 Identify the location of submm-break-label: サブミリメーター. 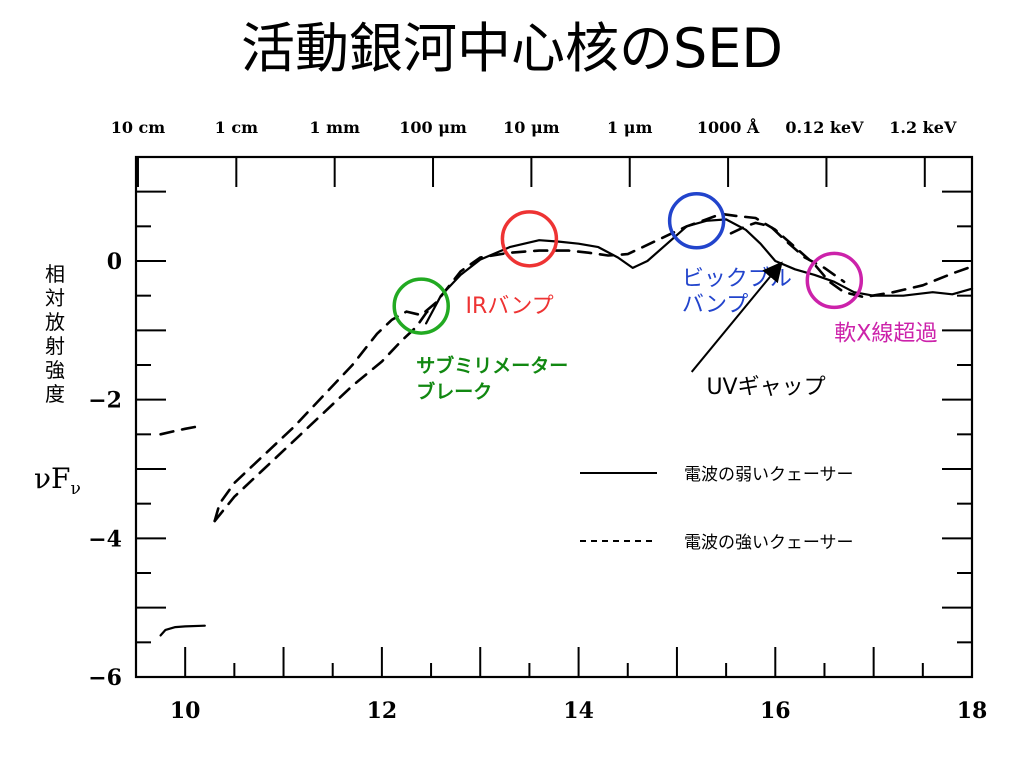
(492, 365).